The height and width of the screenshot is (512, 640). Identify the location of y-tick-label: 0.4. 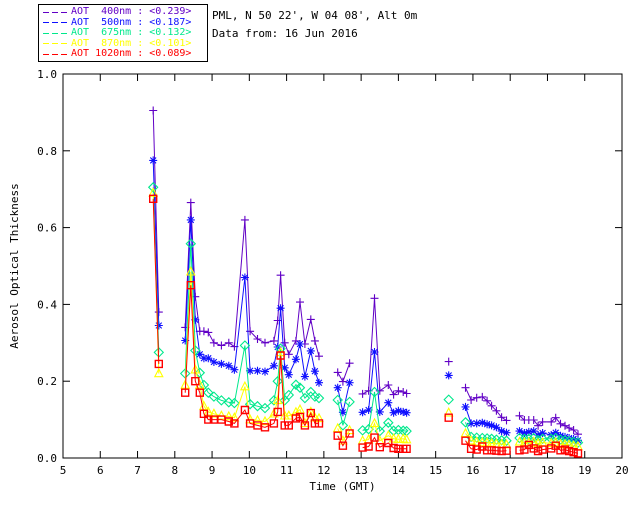
(47, 304).